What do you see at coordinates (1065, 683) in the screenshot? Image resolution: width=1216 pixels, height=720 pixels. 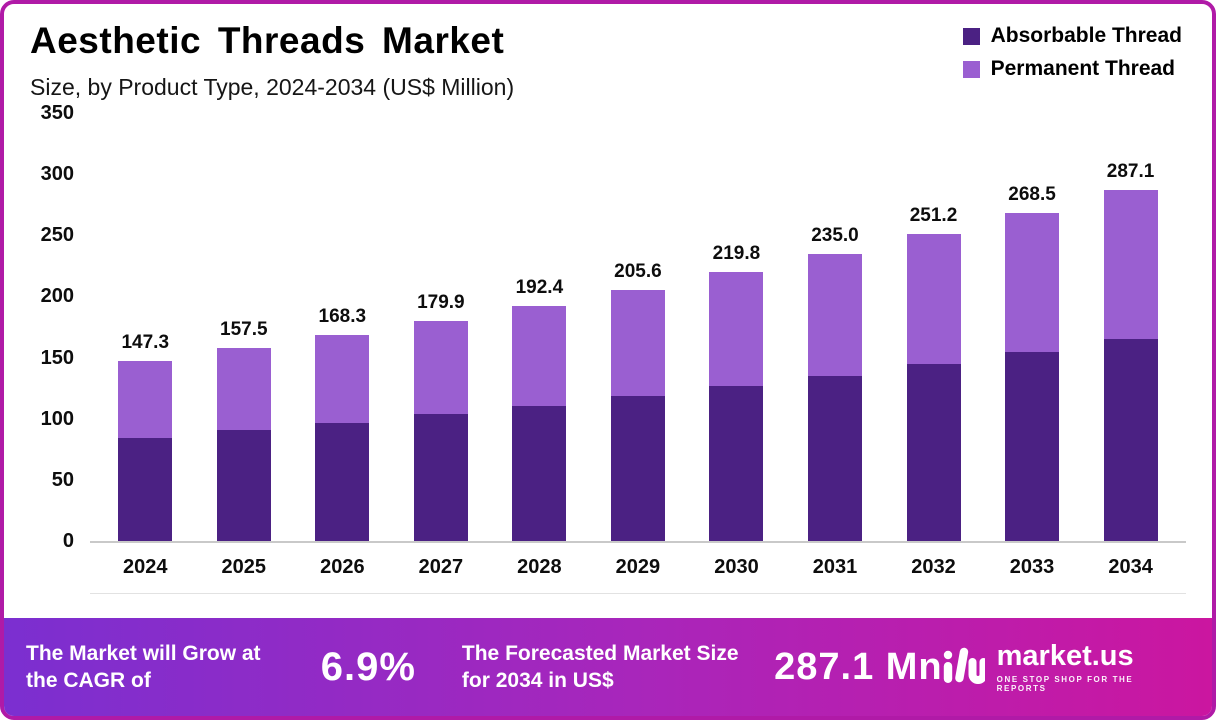 I see `brand-tagline: ONE STOP SHOP FOR THE REPORTS` at bounding box center [1065, 683].